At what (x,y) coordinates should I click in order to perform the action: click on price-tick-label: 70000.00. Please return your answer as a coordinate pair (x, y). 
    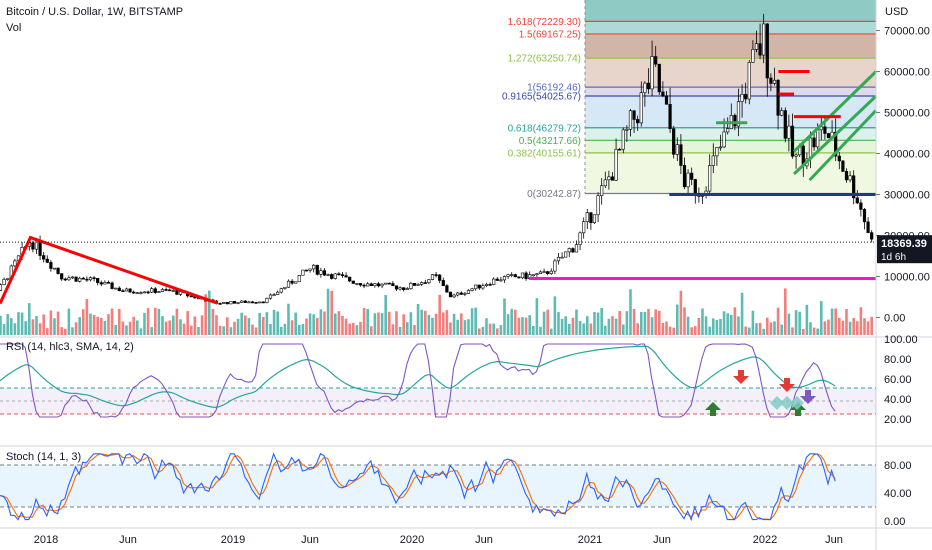
    Looking at the image, I should click on (907, 32).